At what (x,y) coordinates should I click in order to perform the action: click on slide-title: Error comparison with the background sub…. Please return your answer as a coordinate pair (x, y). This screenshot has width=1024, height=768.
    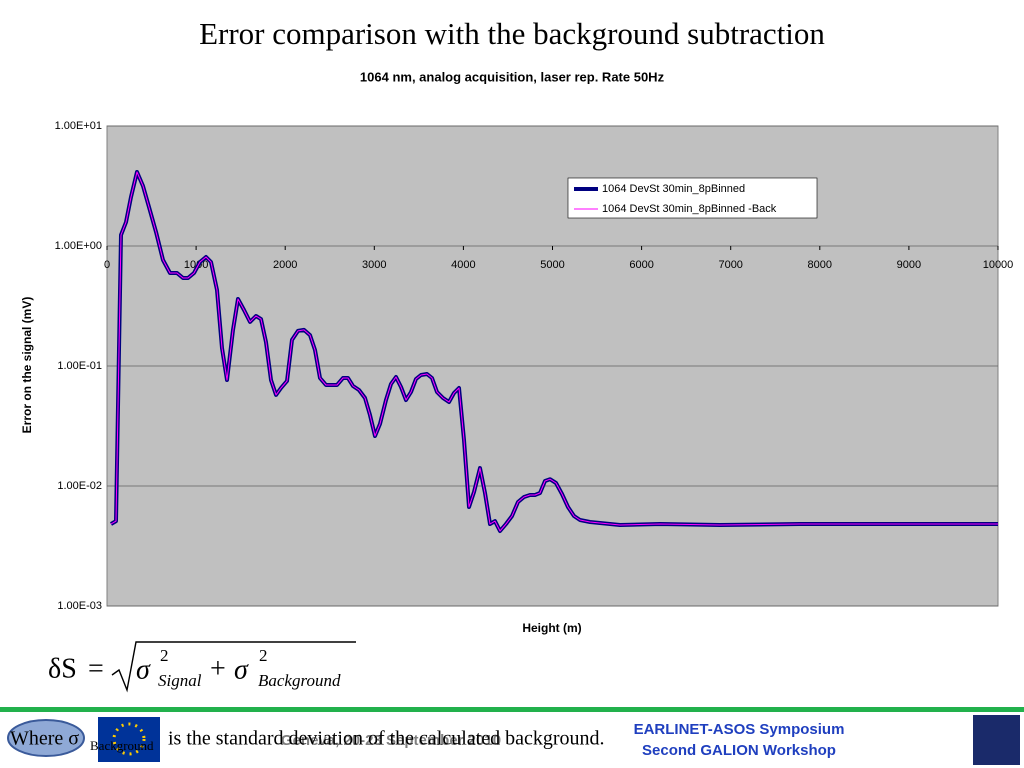
    Looking at the image, I should click on (512, 33).